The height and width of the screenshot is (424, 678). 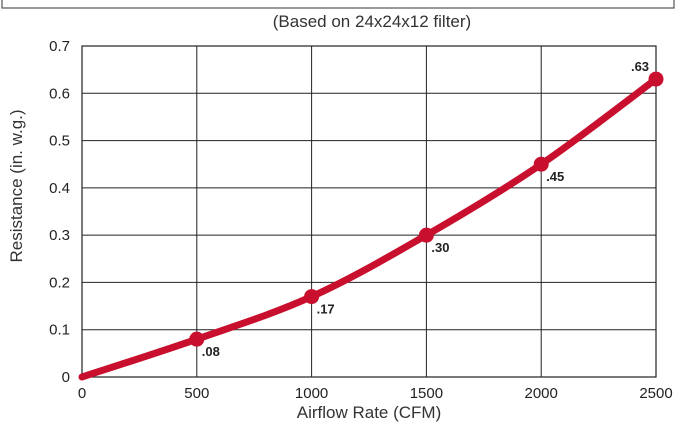 I want to click on y-tick-label: 0, so click(x=66, y=377).